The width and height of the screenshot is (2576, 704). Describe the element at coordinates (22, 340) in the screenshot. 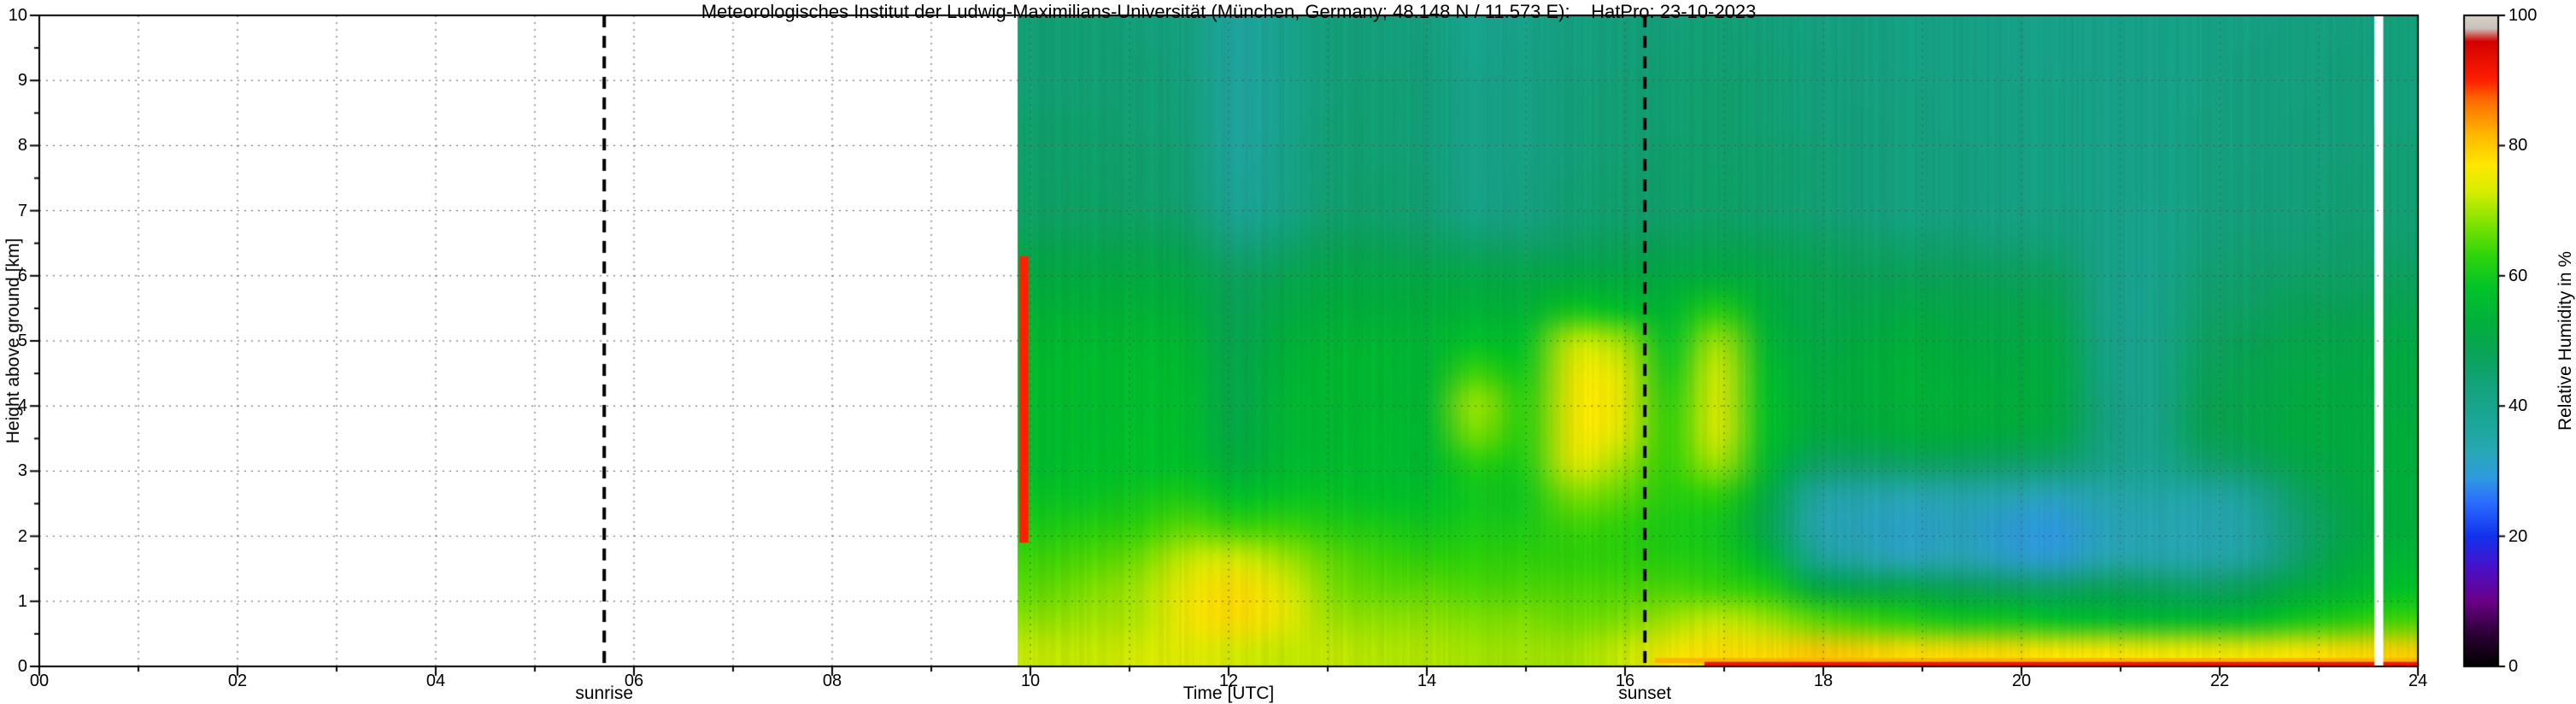

I see `y-tick-label: 5` at that location.